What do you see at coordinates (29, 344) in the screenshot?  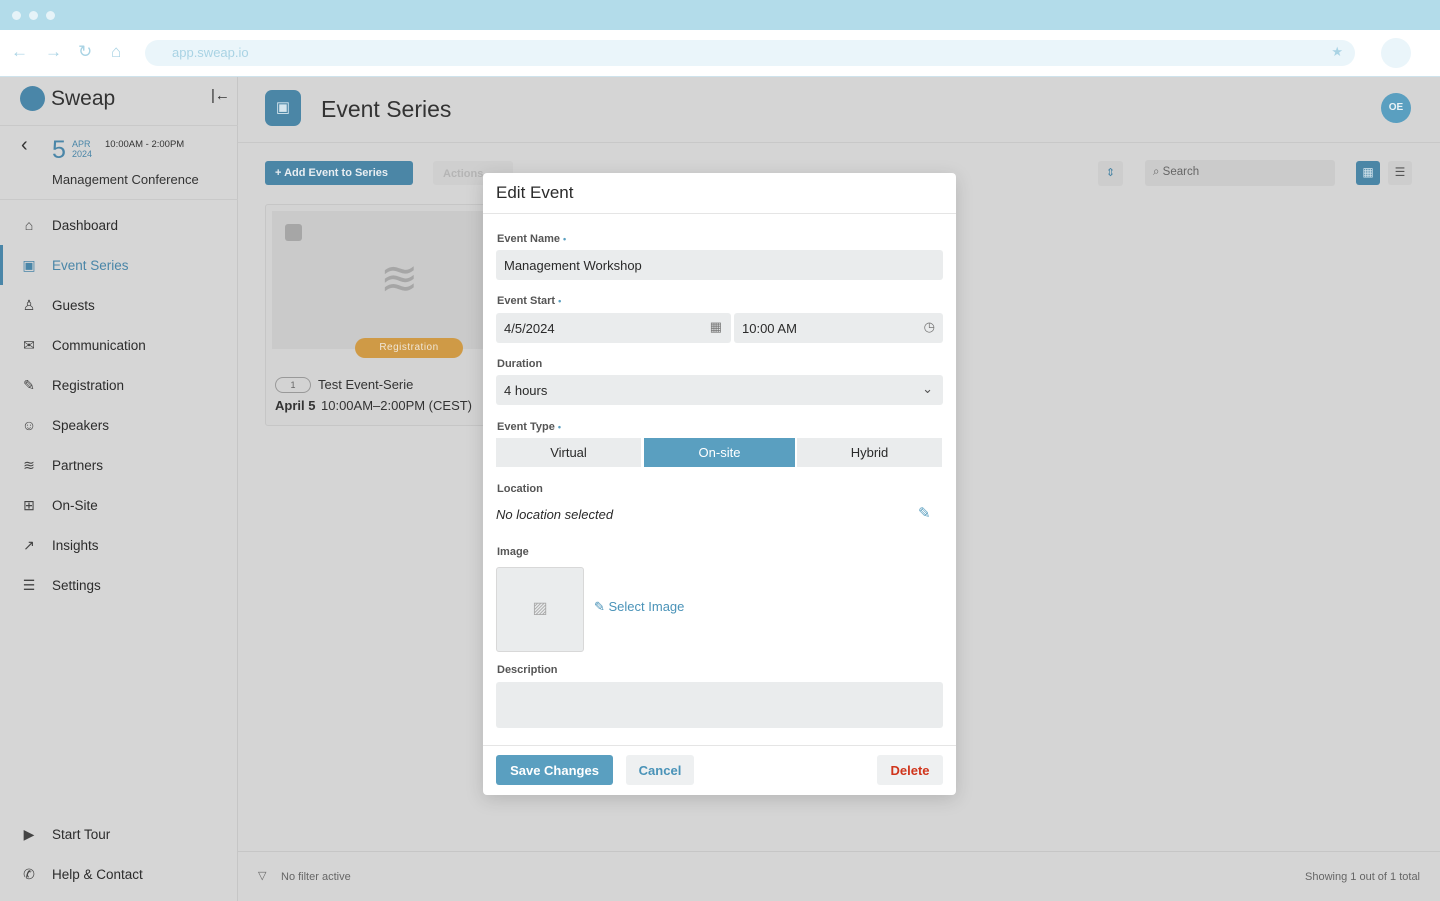 I see `mail-icon: ✉` at bounding box center [29, 344].